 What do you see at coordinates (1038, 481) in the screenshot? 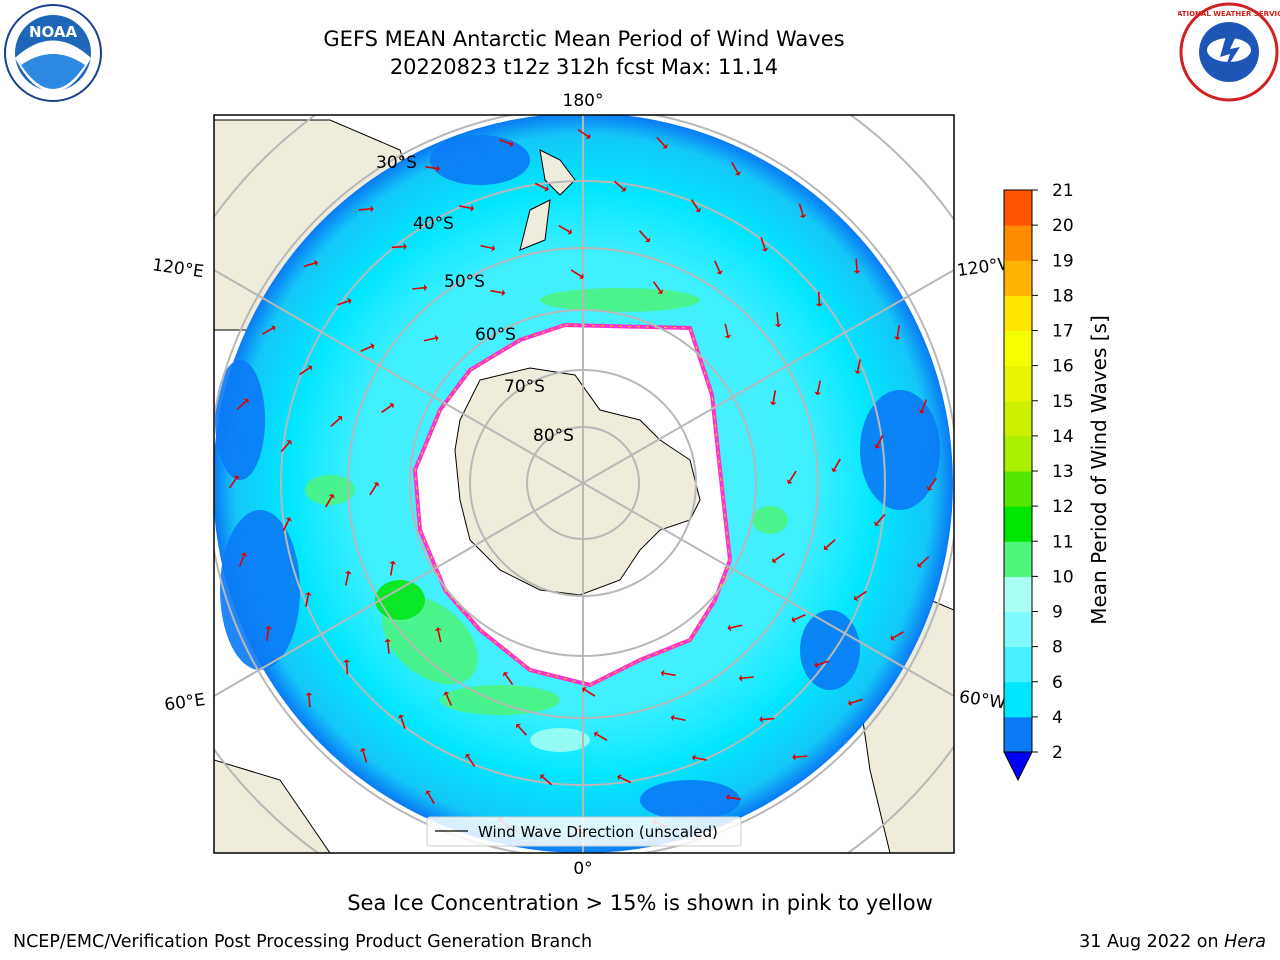
I see `colorbar: 2 4 6 8 9 10 11 12 13 14 15 16 17 18 19 20 21` at bounding box center [1038, 481].